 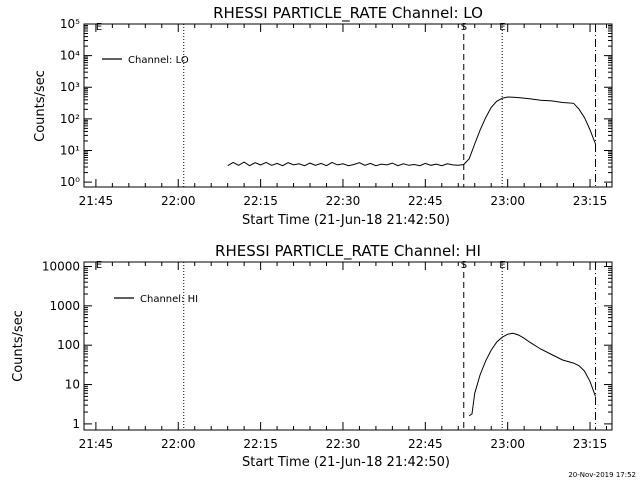 What do you see at coordinates (346, 220) in the screenshot?
I see `lo-x-axis-label: Start Time (21-Jun-18 21:42:50)` at bounding box center [346, 220].